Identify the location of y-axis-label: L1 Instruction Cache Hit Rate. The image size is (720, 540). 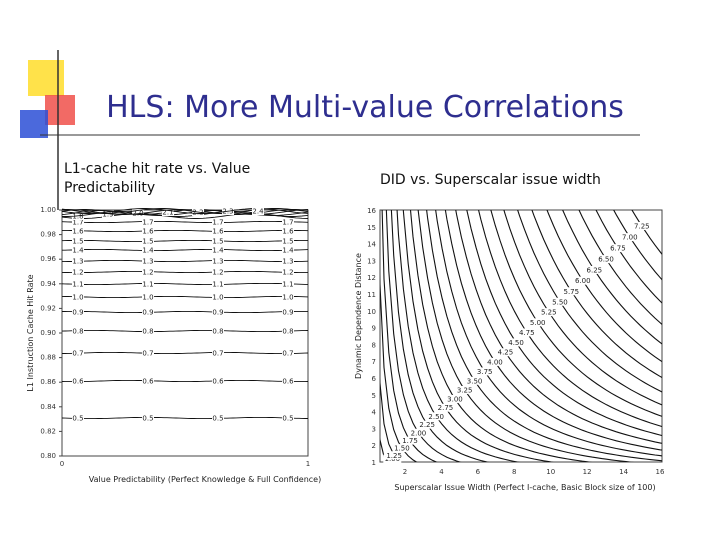
(30, 332).